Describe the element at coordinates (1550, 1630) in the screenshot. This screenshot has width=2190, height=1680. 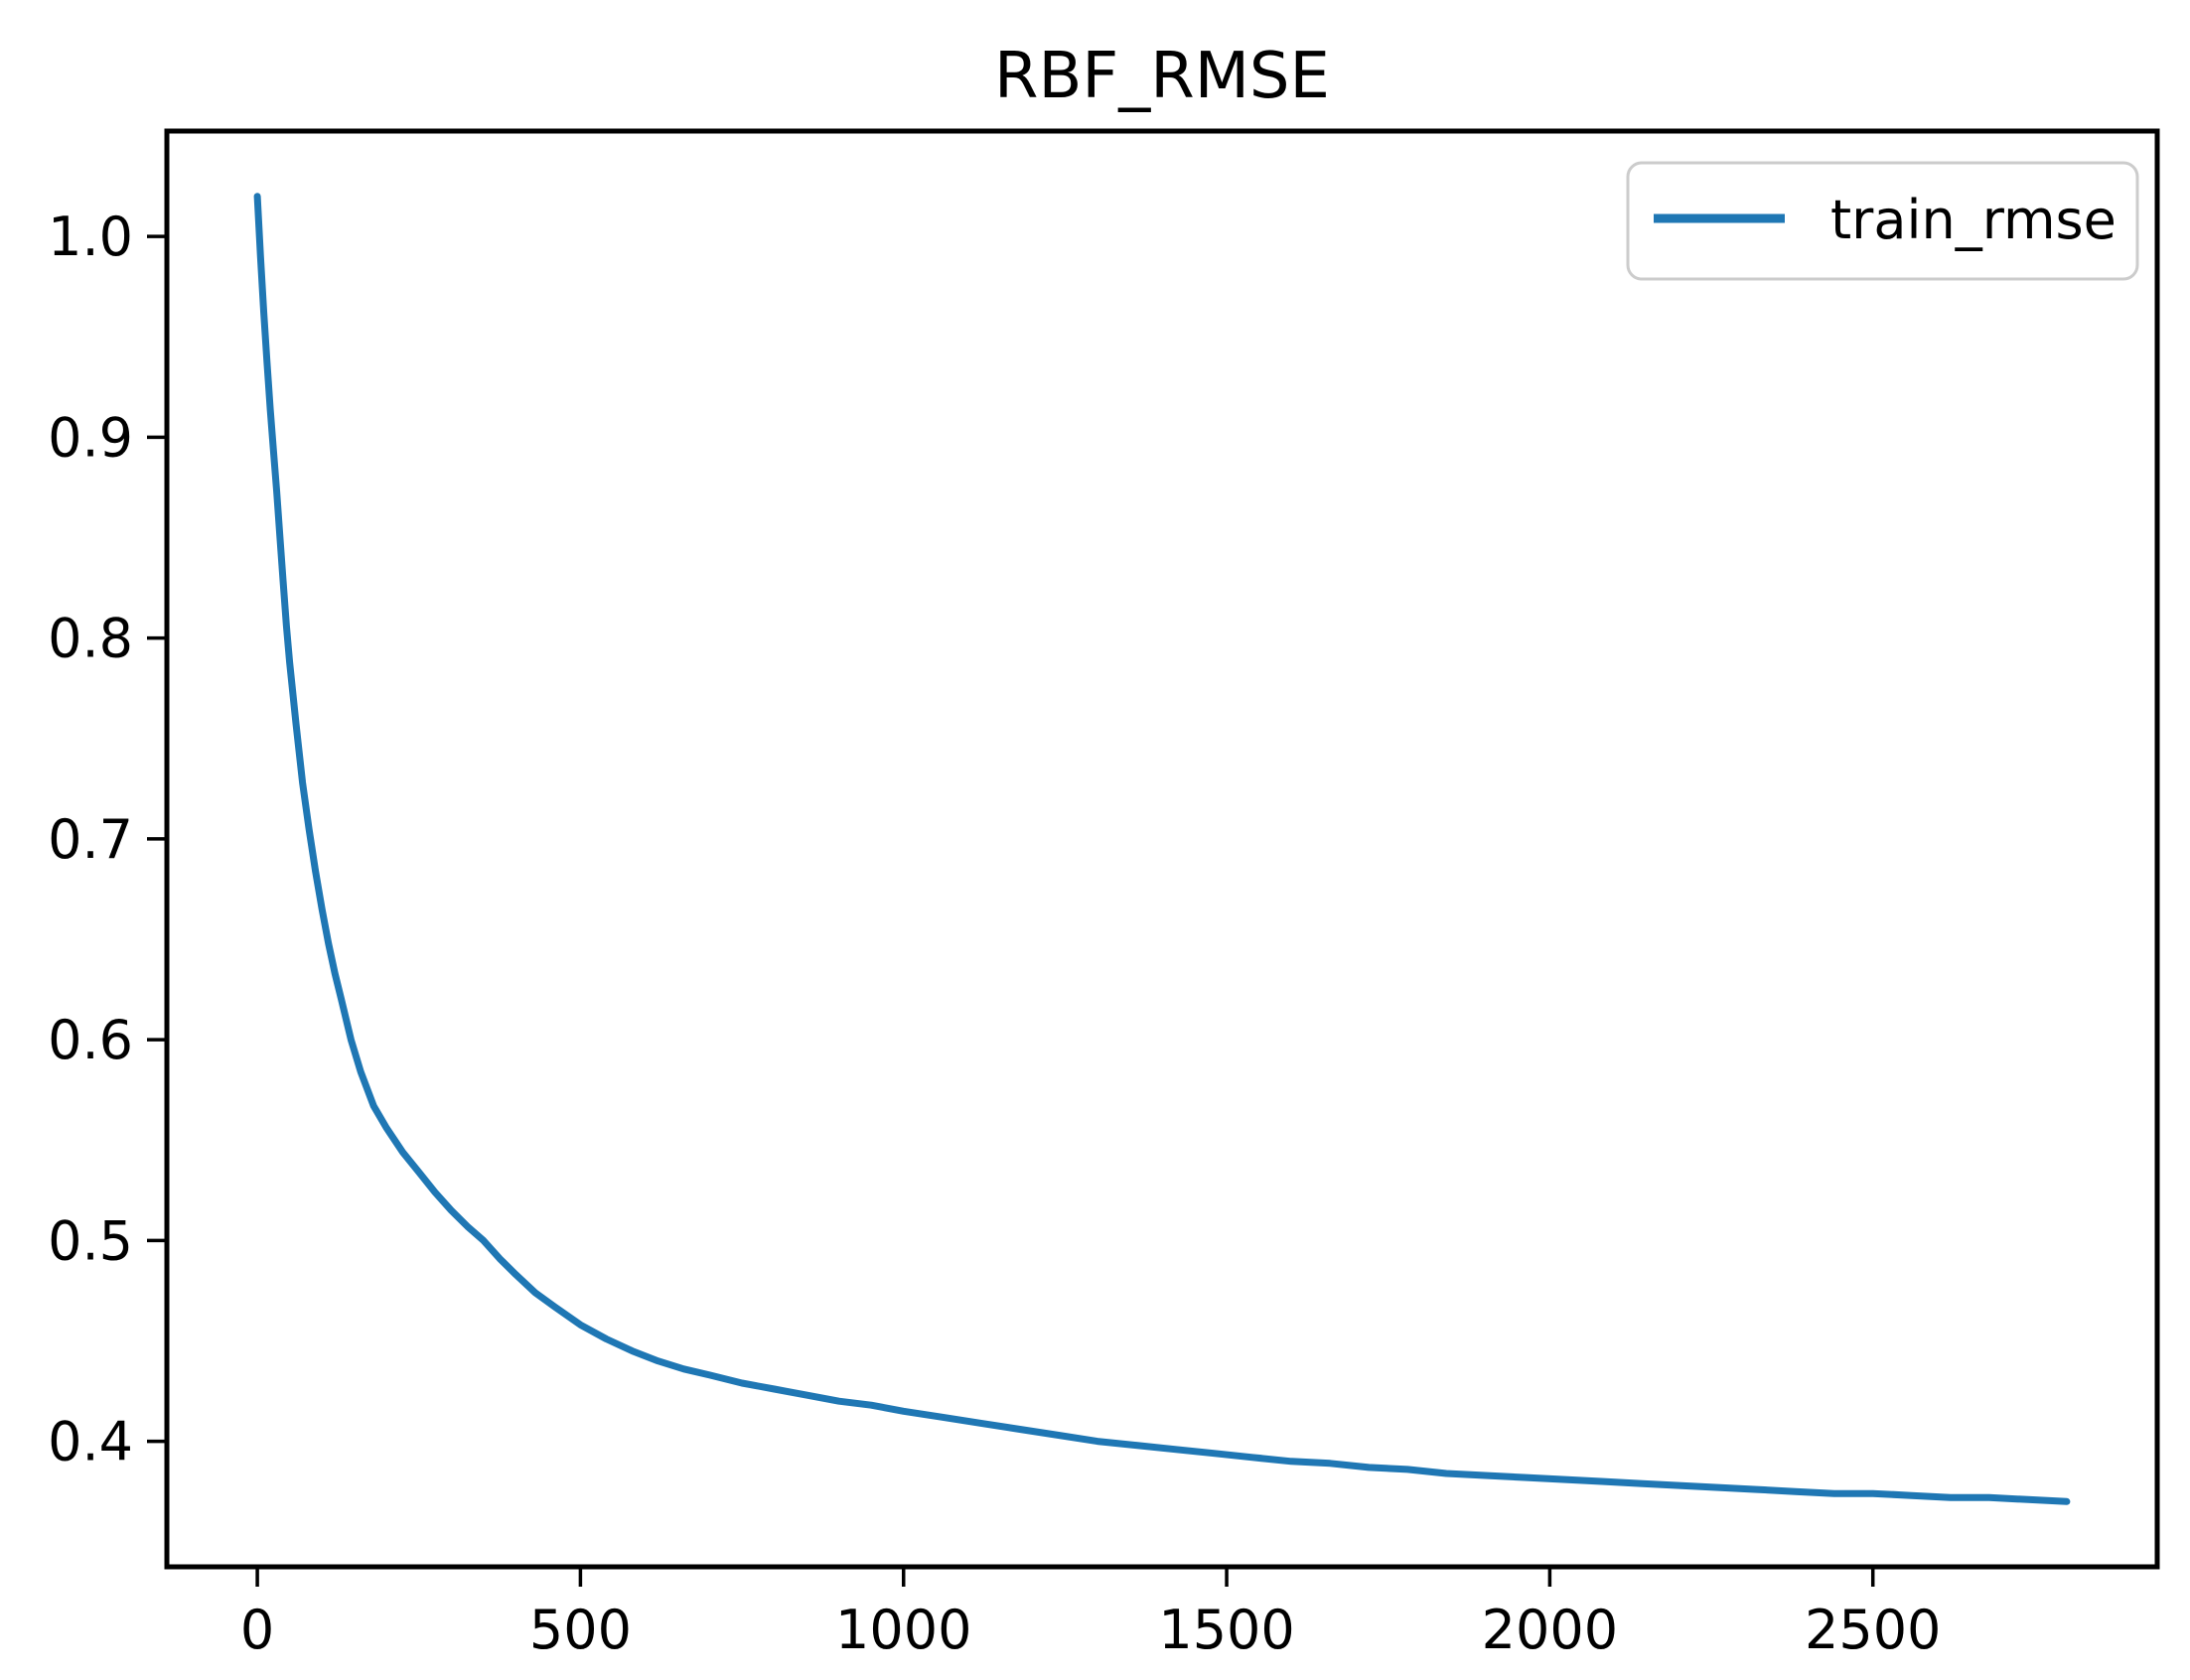
I see `x-tick-label: 2000` at that location.